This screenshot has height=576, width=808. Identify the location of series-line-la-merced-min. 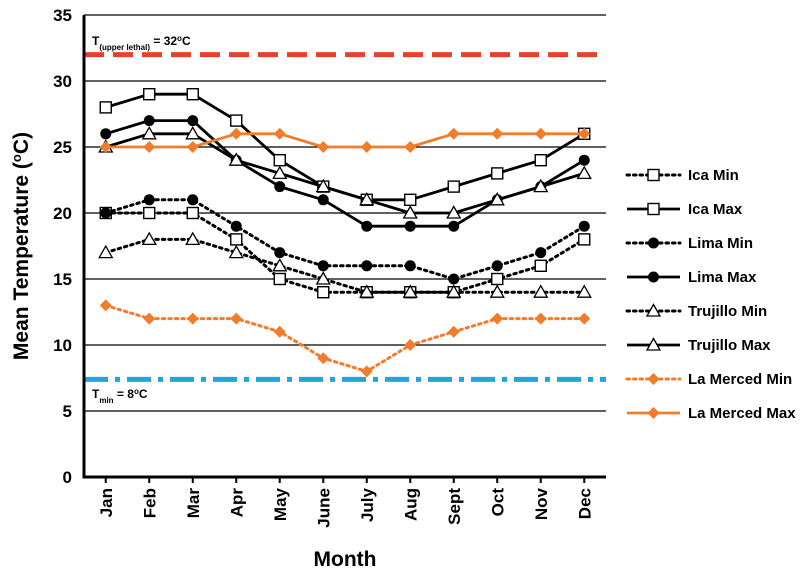
(345, 338).